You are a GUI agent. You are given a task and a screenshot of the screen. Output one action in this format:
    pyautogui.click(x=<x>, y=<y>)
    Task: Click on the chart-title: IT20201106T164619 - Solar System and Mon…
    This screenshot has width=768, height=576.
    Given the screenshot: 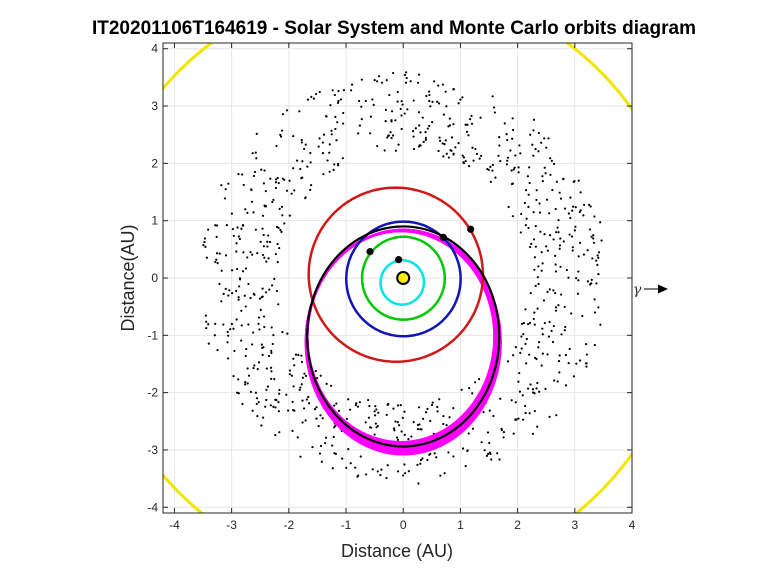 What is the action you would take?
    pyautogui.click(x=394, y=28)
    